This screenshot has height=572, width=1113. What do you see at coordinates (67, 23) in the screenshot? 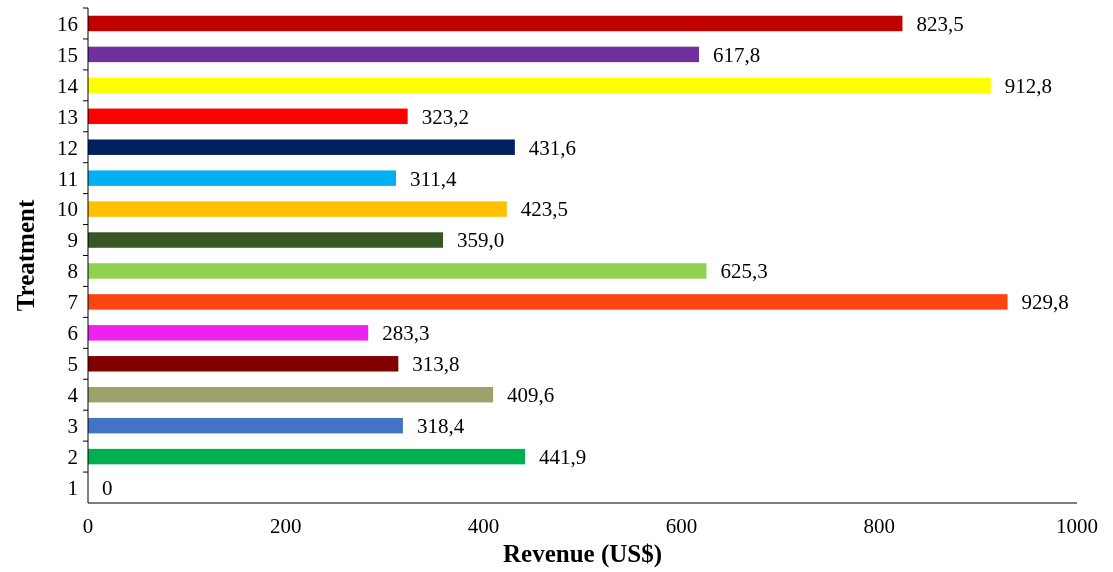
I see `y-tick-label: 16` at bounding box center [67, 23].